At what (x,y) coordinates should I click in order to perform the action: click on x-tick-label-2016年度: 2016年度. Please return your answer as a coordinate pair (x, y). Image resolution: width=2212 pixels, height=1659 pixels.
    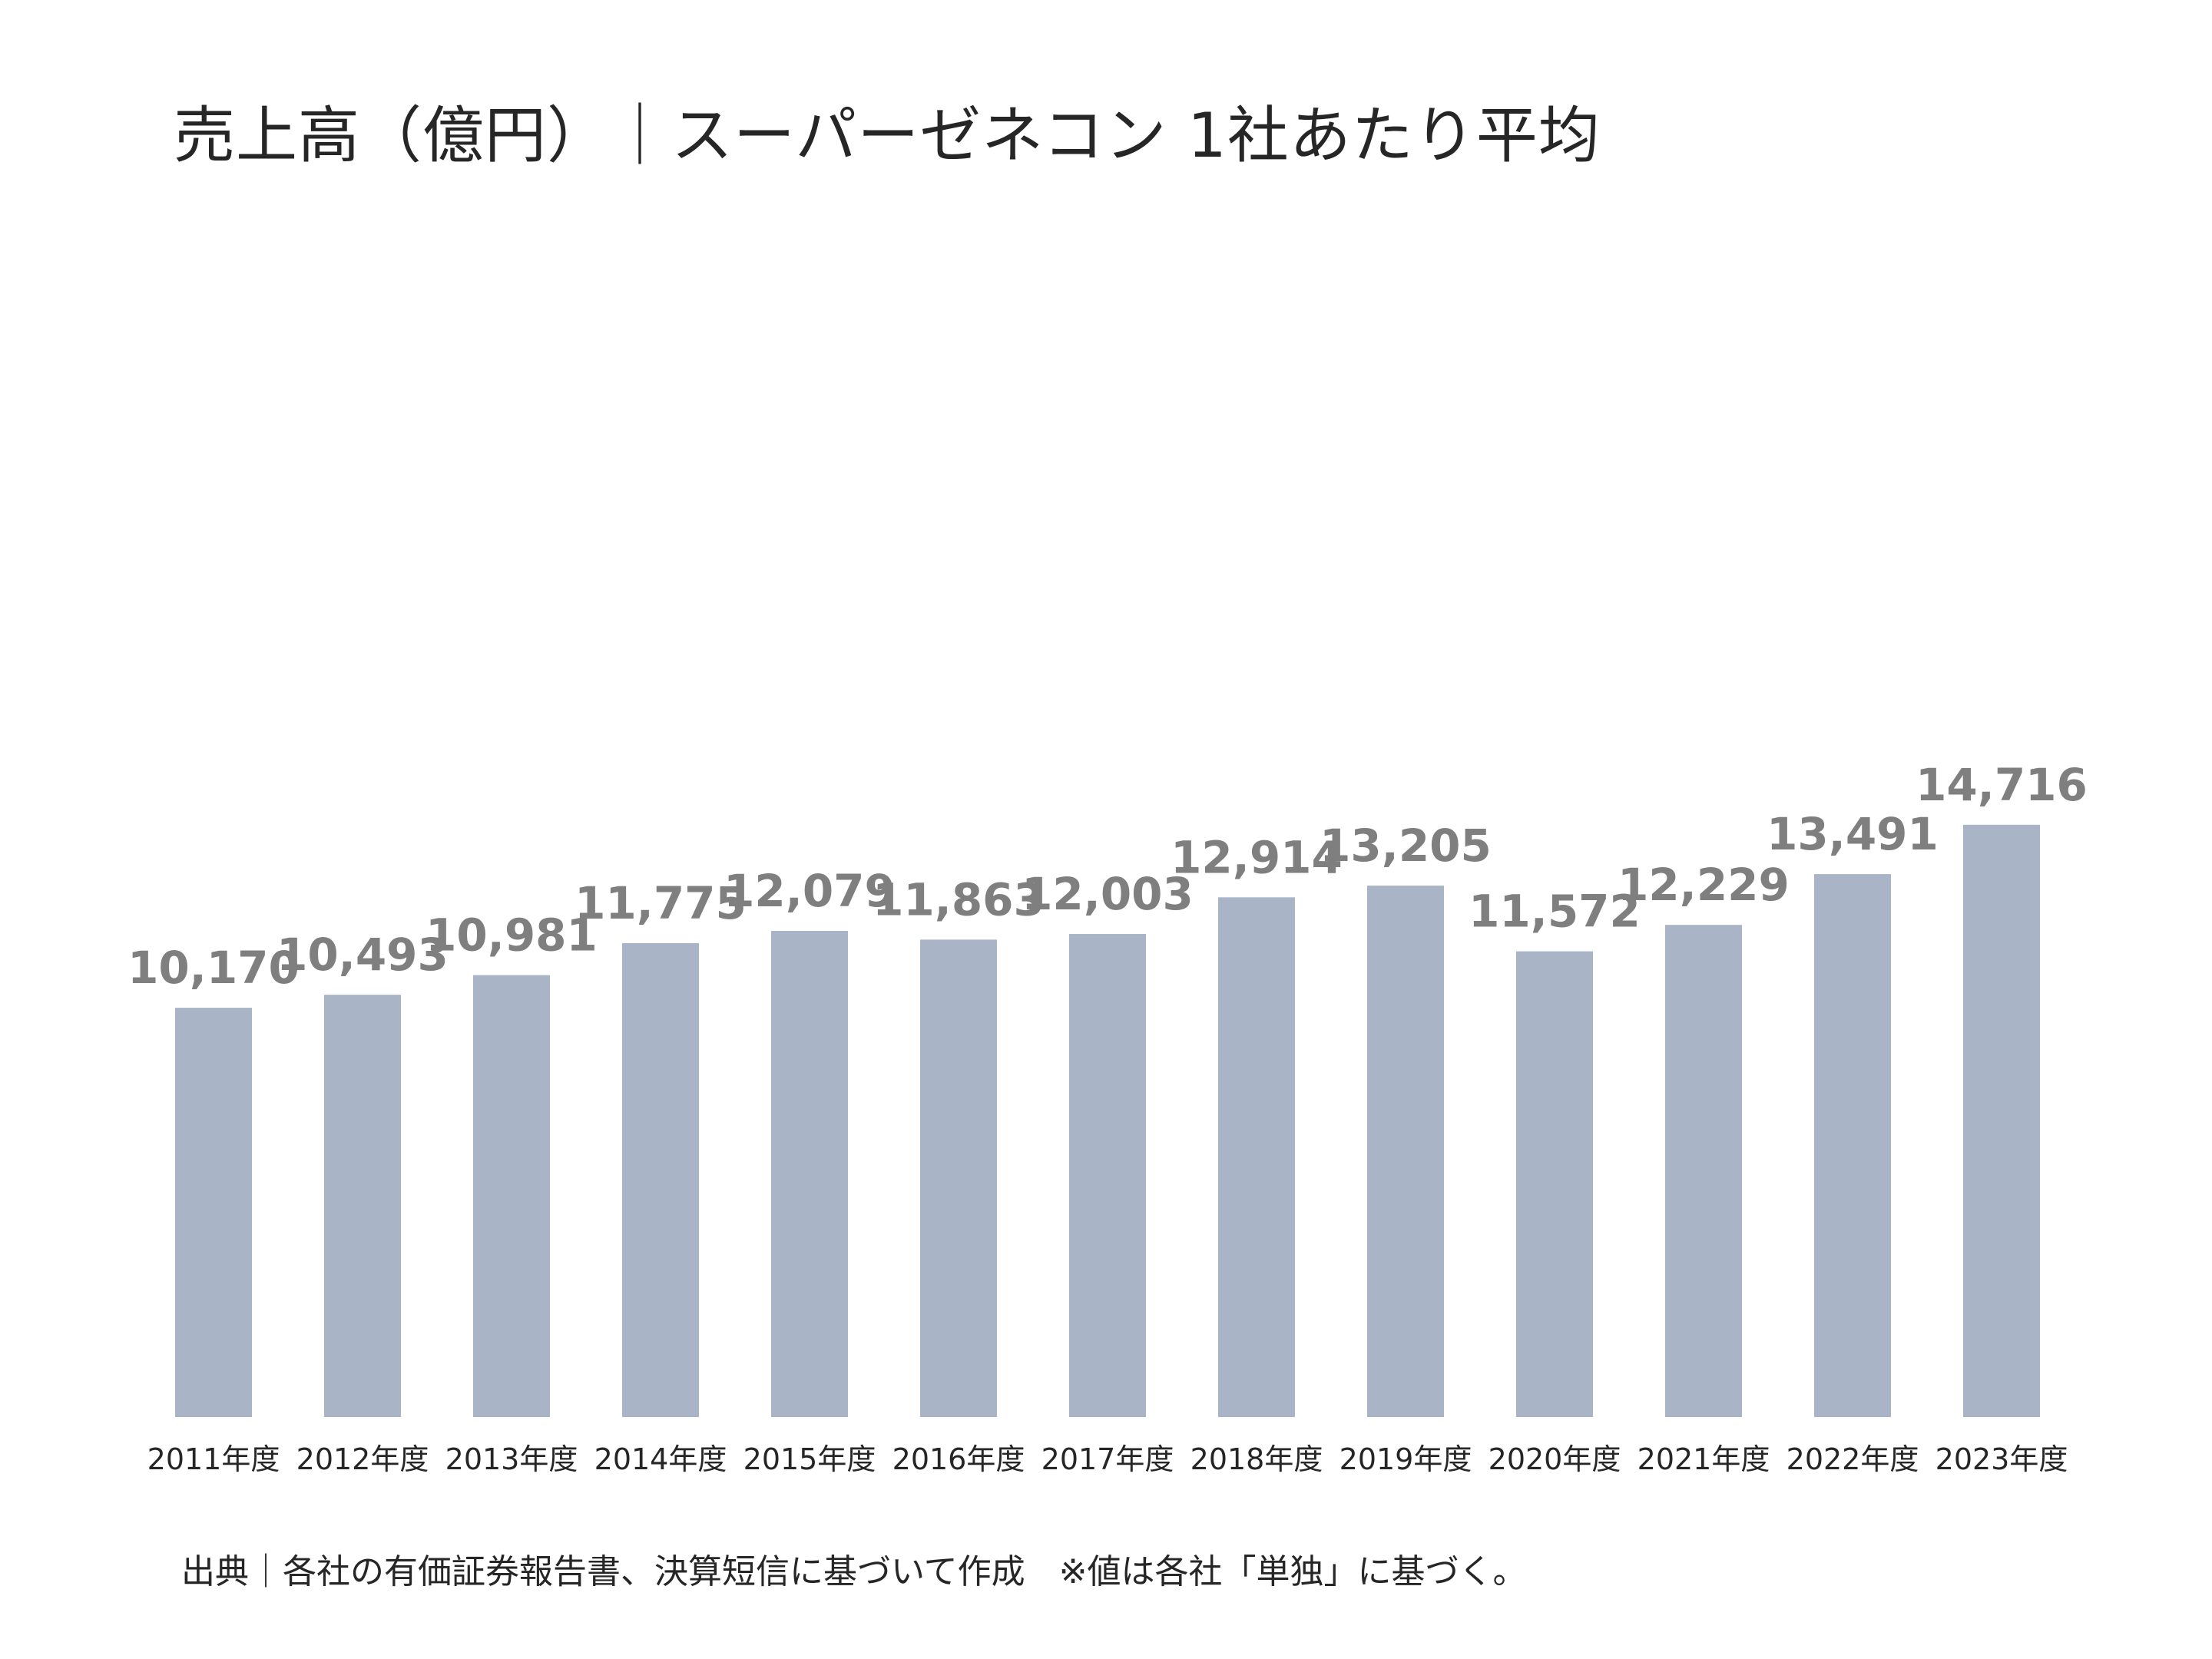
    Looking at the image, I should click on (959, 1459).